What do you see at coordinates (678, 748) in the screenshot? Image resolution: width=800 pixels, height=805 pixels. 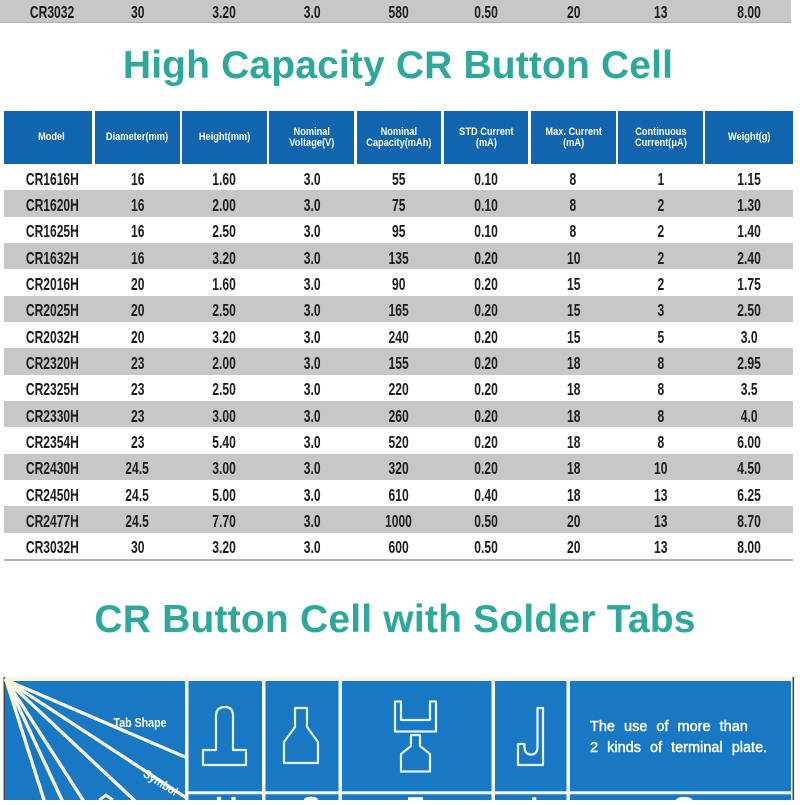 I see `svg-text: 2 kinds of terminal plate.` at bounding box center [678, 748].